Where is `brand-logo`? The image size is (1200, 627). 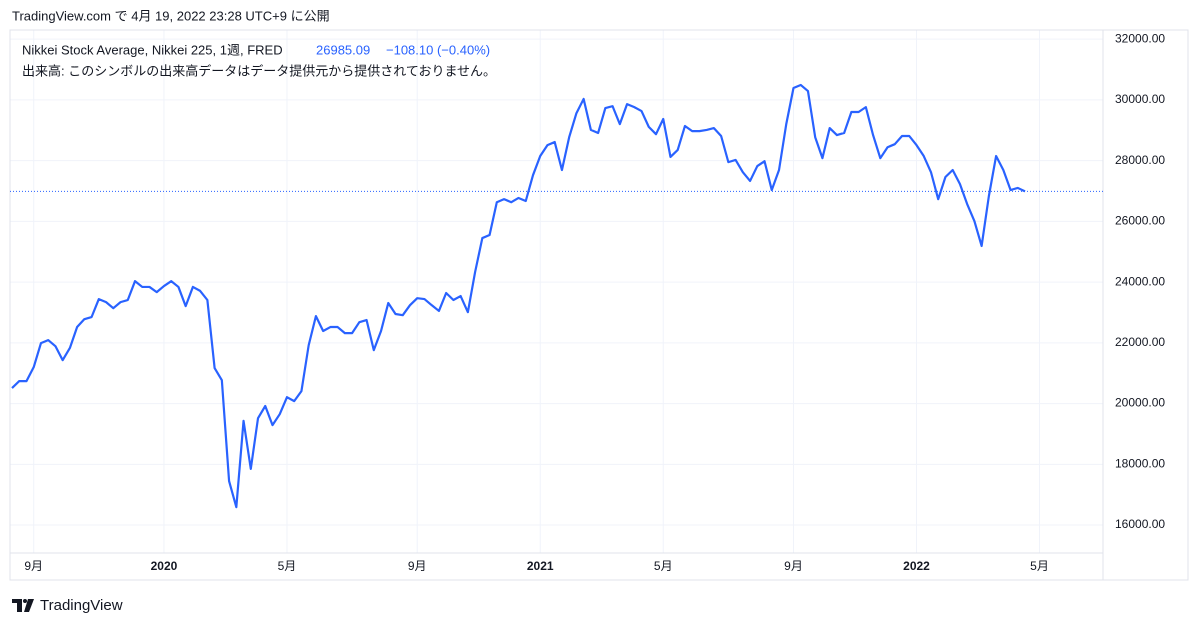 brand-logo is located at coordinates (23, 605).